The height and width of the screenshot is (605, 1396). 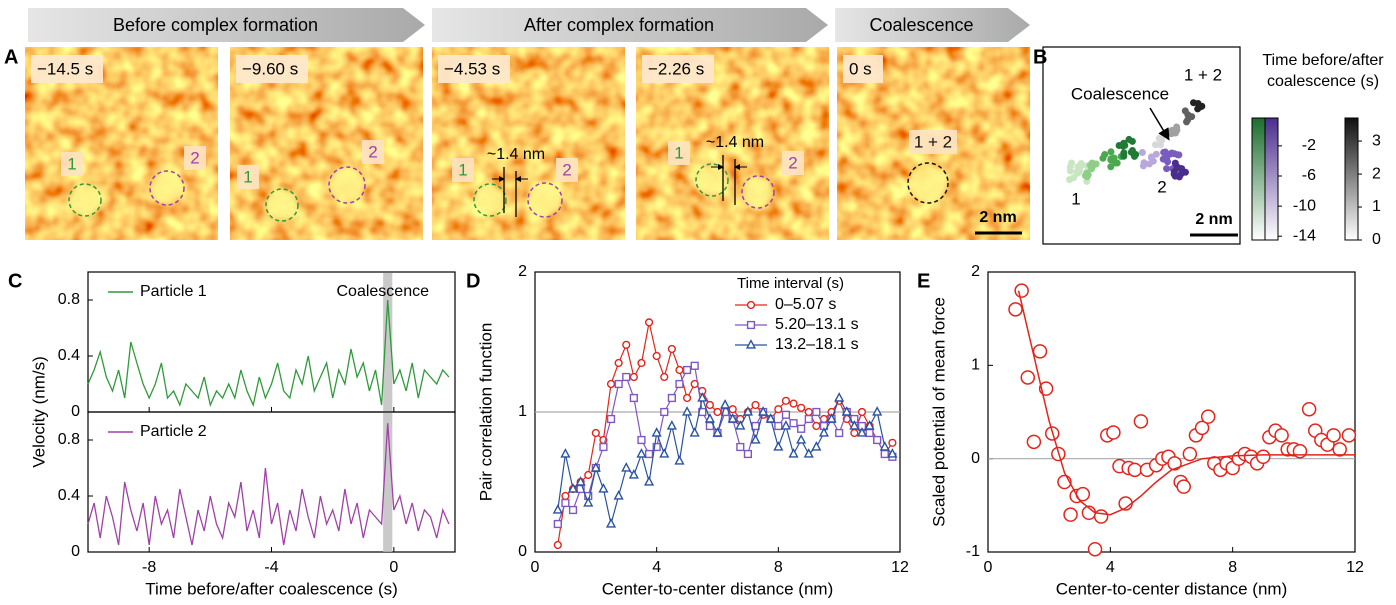 I want to click on legend-label: 13.2–18.1 s, so click(x=817, y=344).